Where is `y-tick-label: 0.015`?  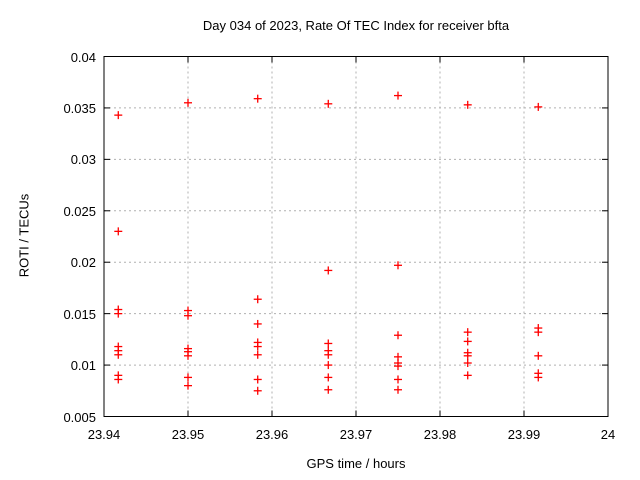 y-tick-label: 0.015 is located at coordinates (79, 314).